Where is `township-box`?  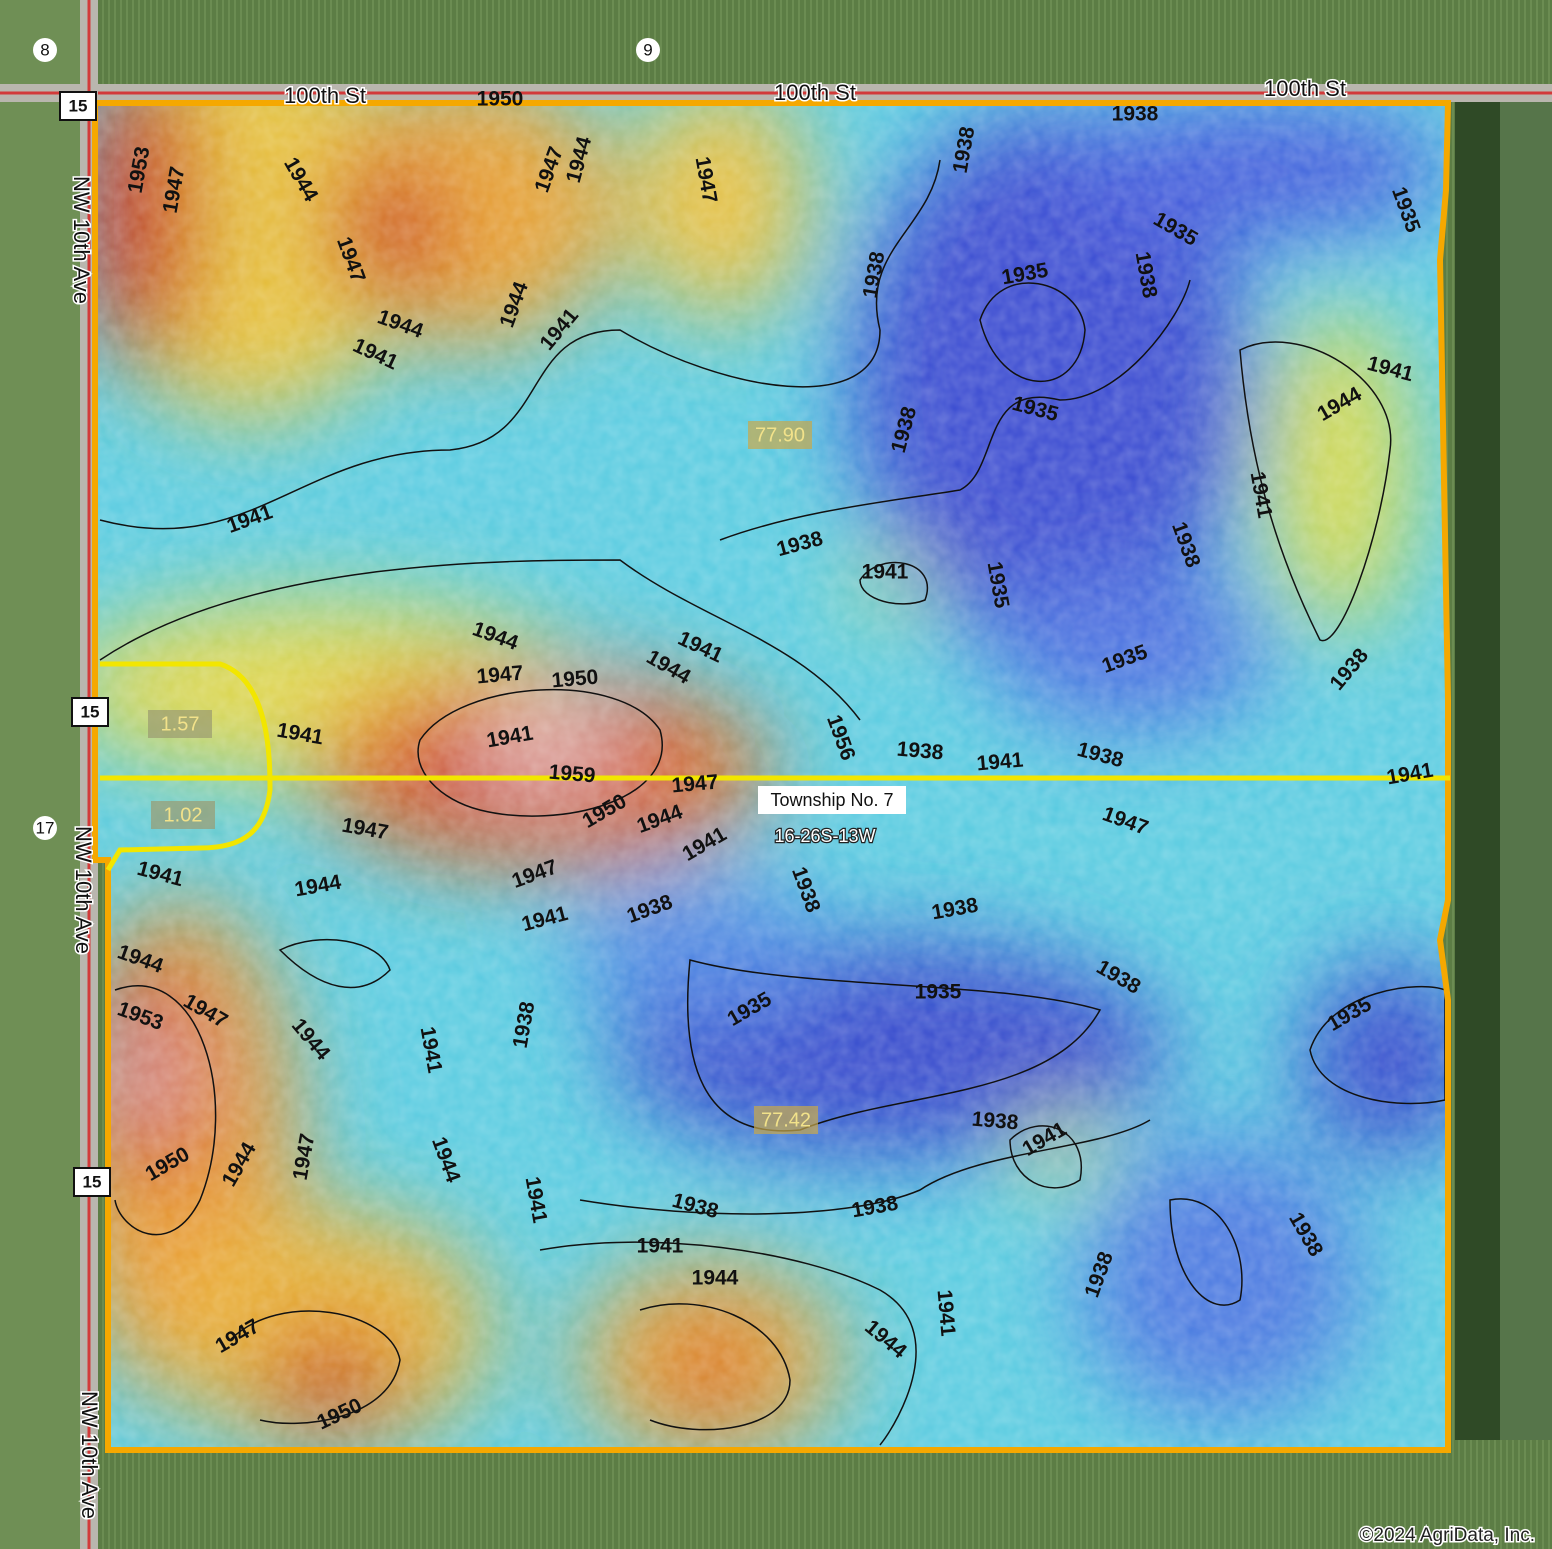
township-box is located at coordinates (832, 800).